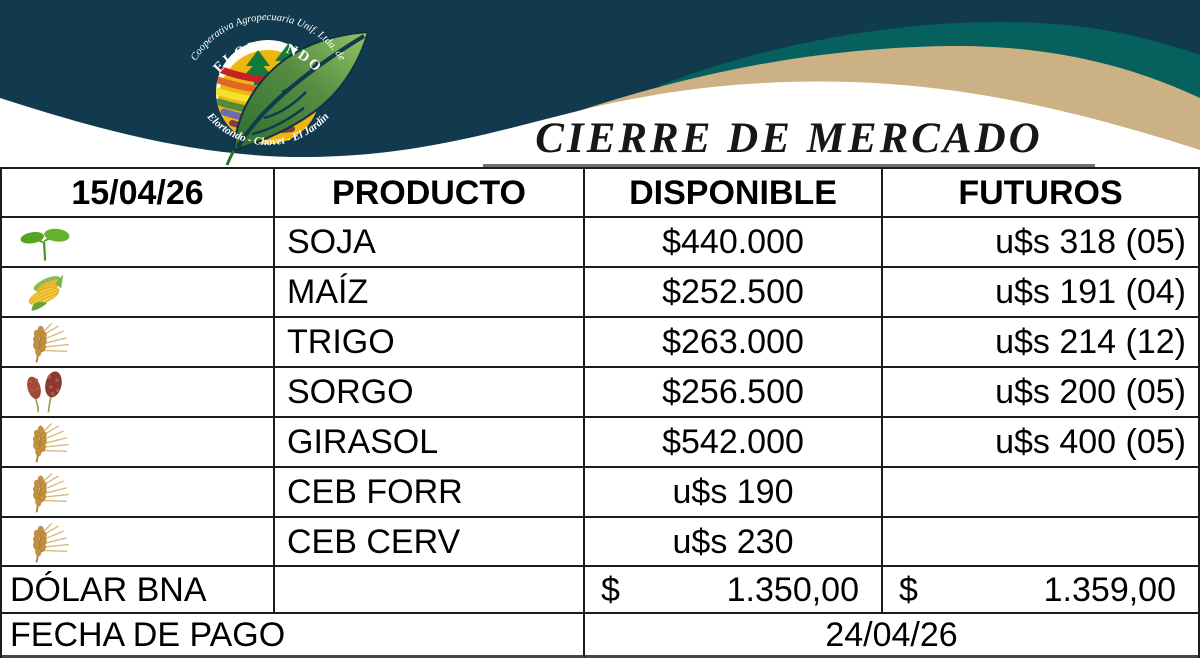 The width and height of the screenshot is (1200, 666). What do you see at coordinates (1109, 589) in the screenshot?
I see `dolar-futuros-value: 1.359,00` at bounding box center [1109, 589].